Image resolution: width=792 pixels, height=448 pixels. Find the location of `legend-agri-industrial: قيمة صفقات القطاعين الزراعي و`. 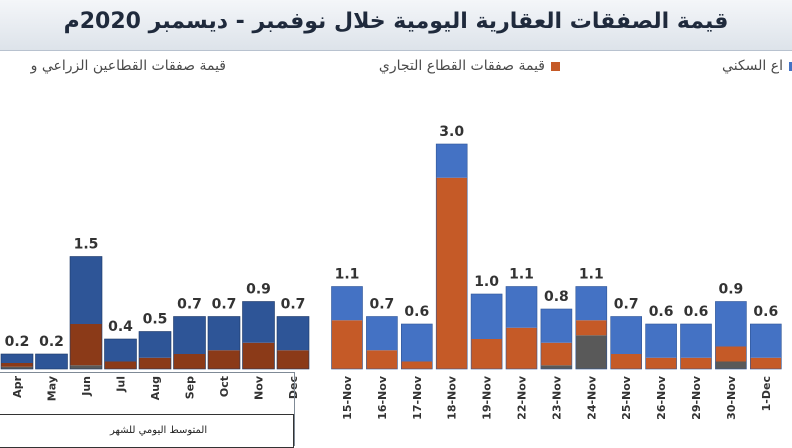

legend-agri-industrial: قيمة صفقات القطاعين الزراعي و is located at coordinates (128, 66).